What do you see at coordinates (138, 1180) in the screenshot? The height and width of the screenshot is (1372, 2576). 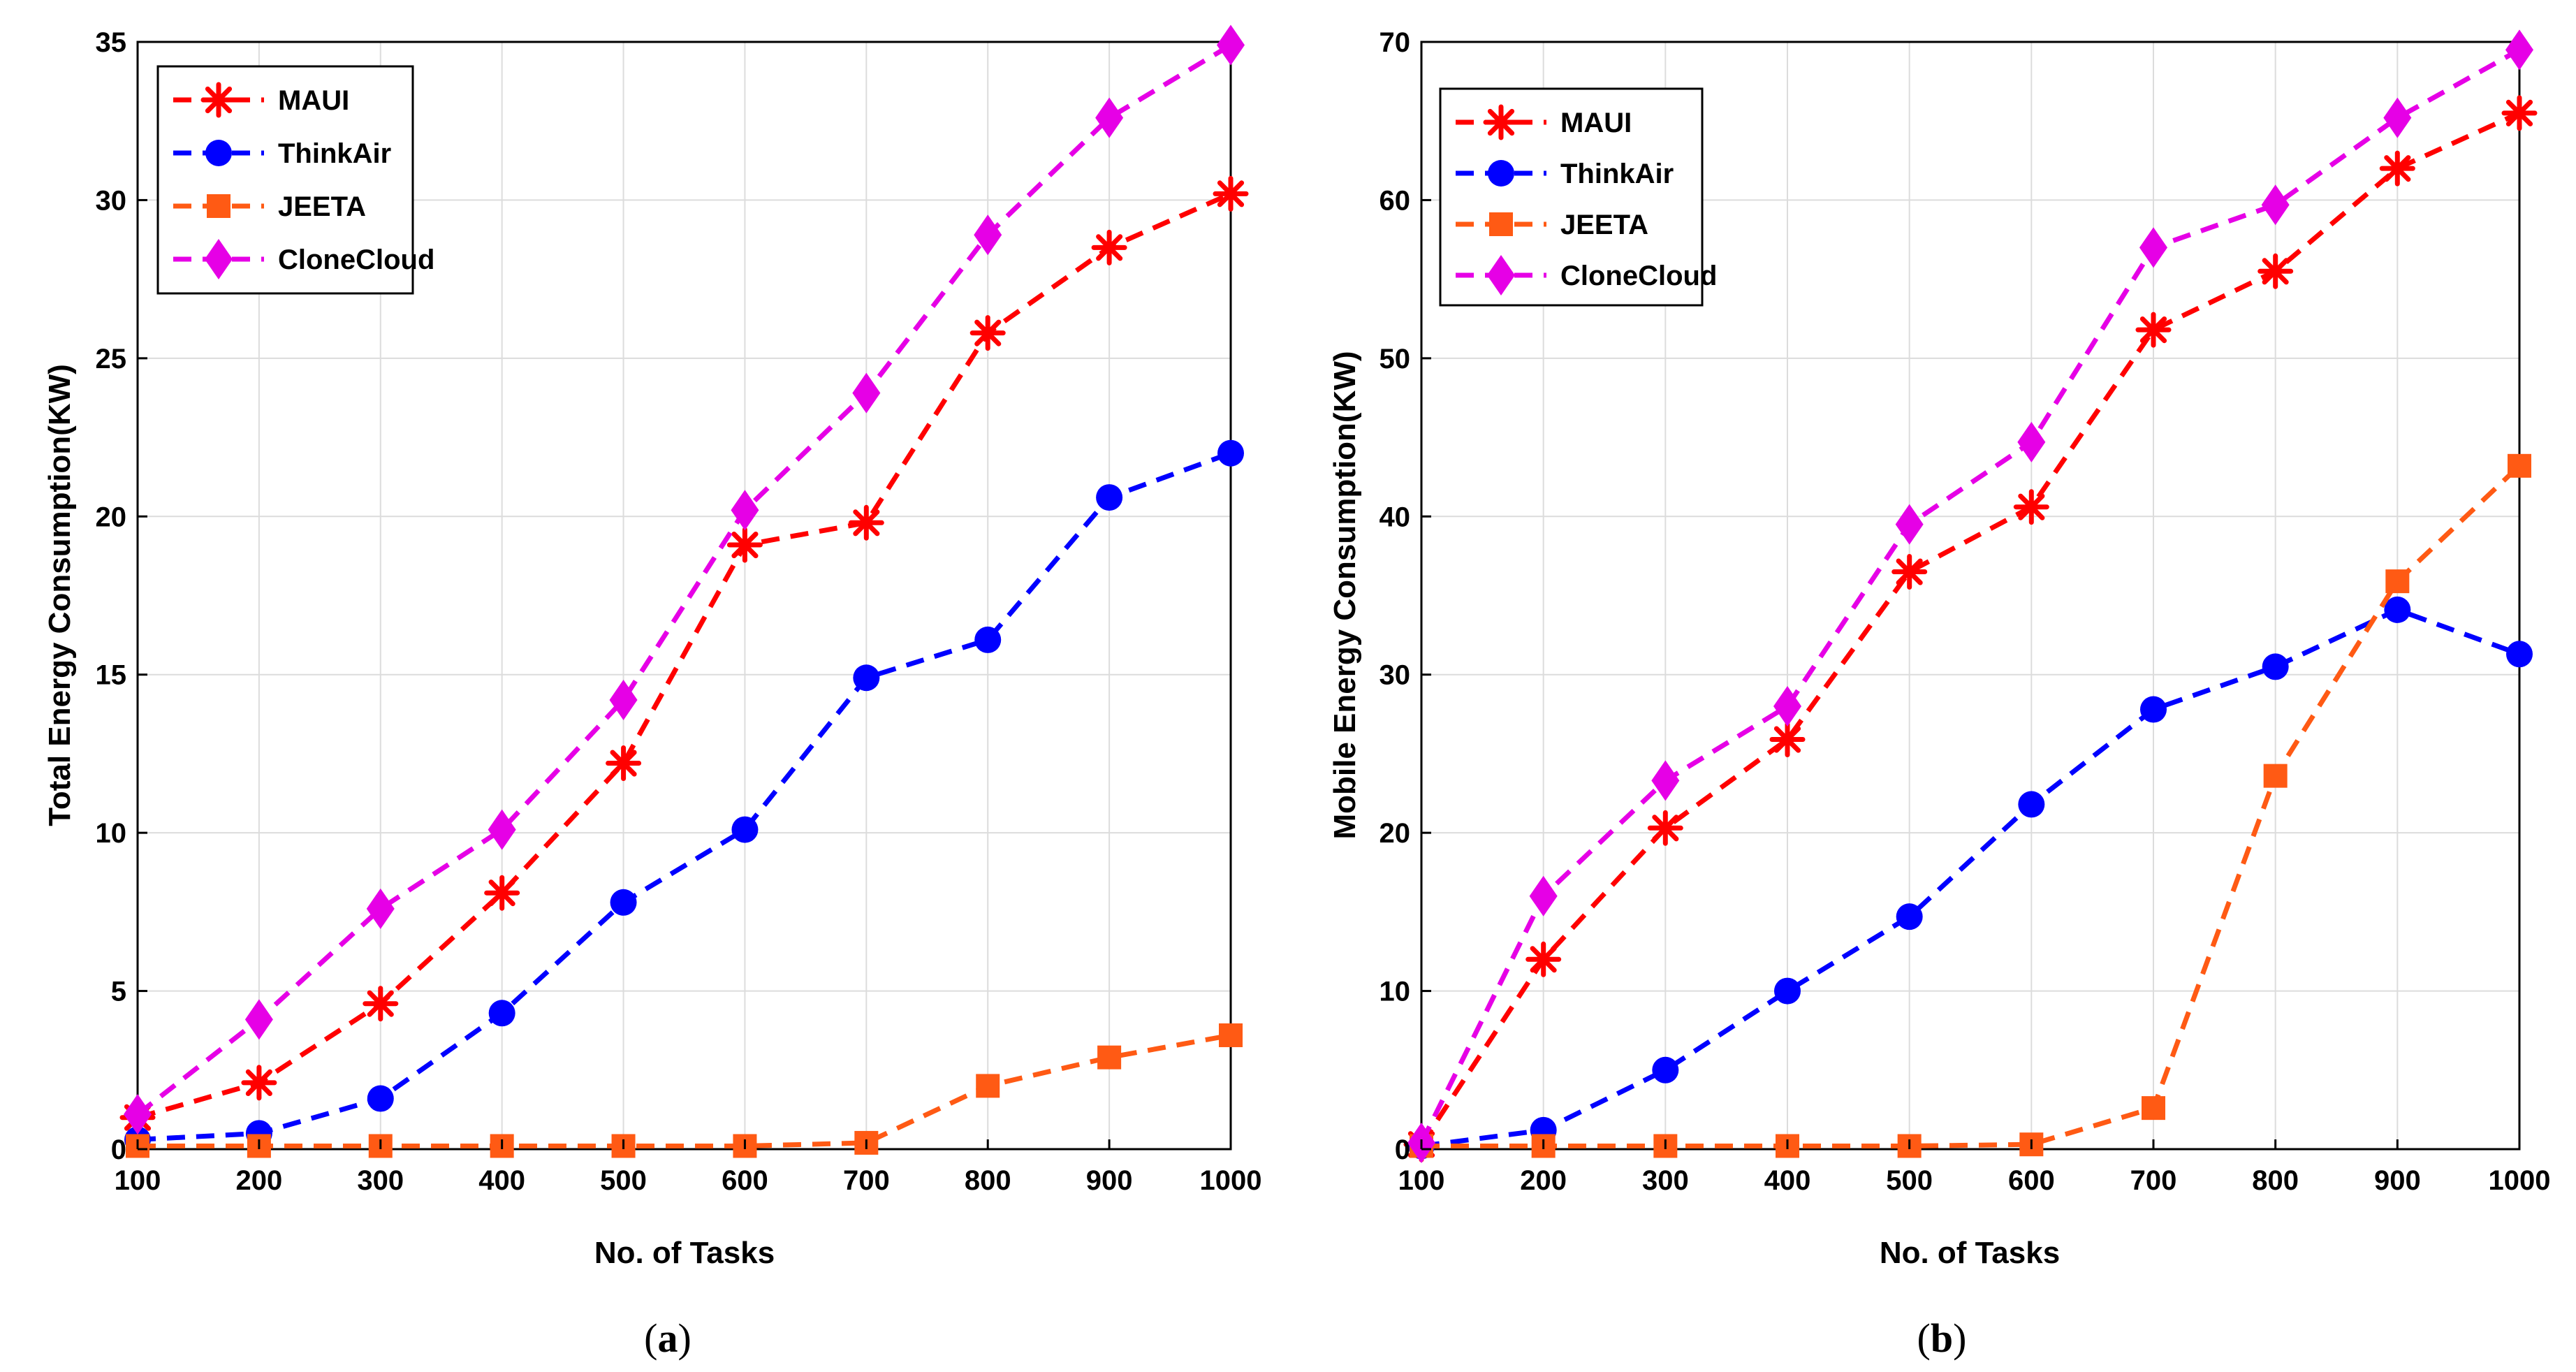 I see `x-tick-label: 100` at bounding box center [138, 1180].